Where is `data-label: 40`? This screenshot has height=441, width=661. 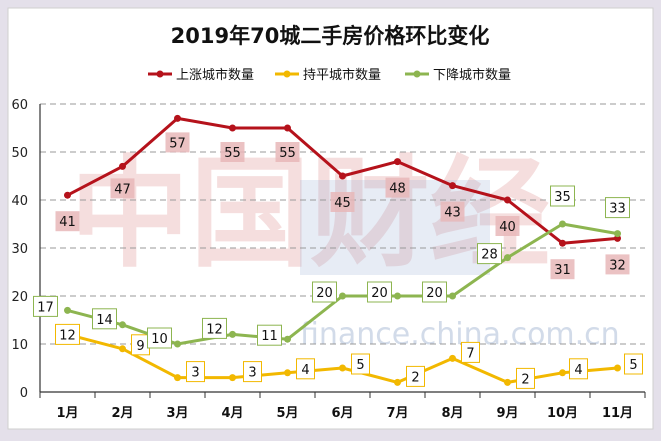
data-label: 40 is located at coordinates (507, 227).